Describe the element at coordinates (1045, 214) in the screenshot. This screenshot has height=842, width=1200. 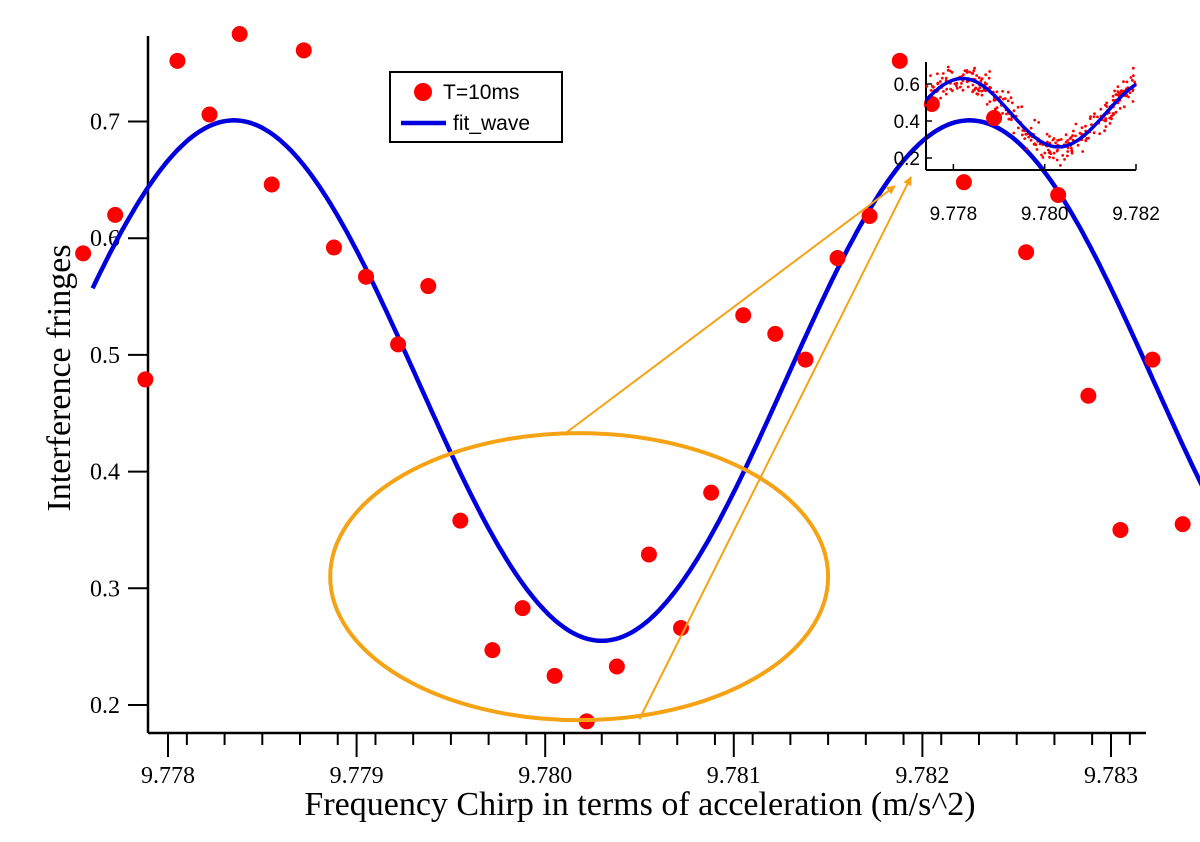
I see `inset-x-tick-label: 9.780` at that location.